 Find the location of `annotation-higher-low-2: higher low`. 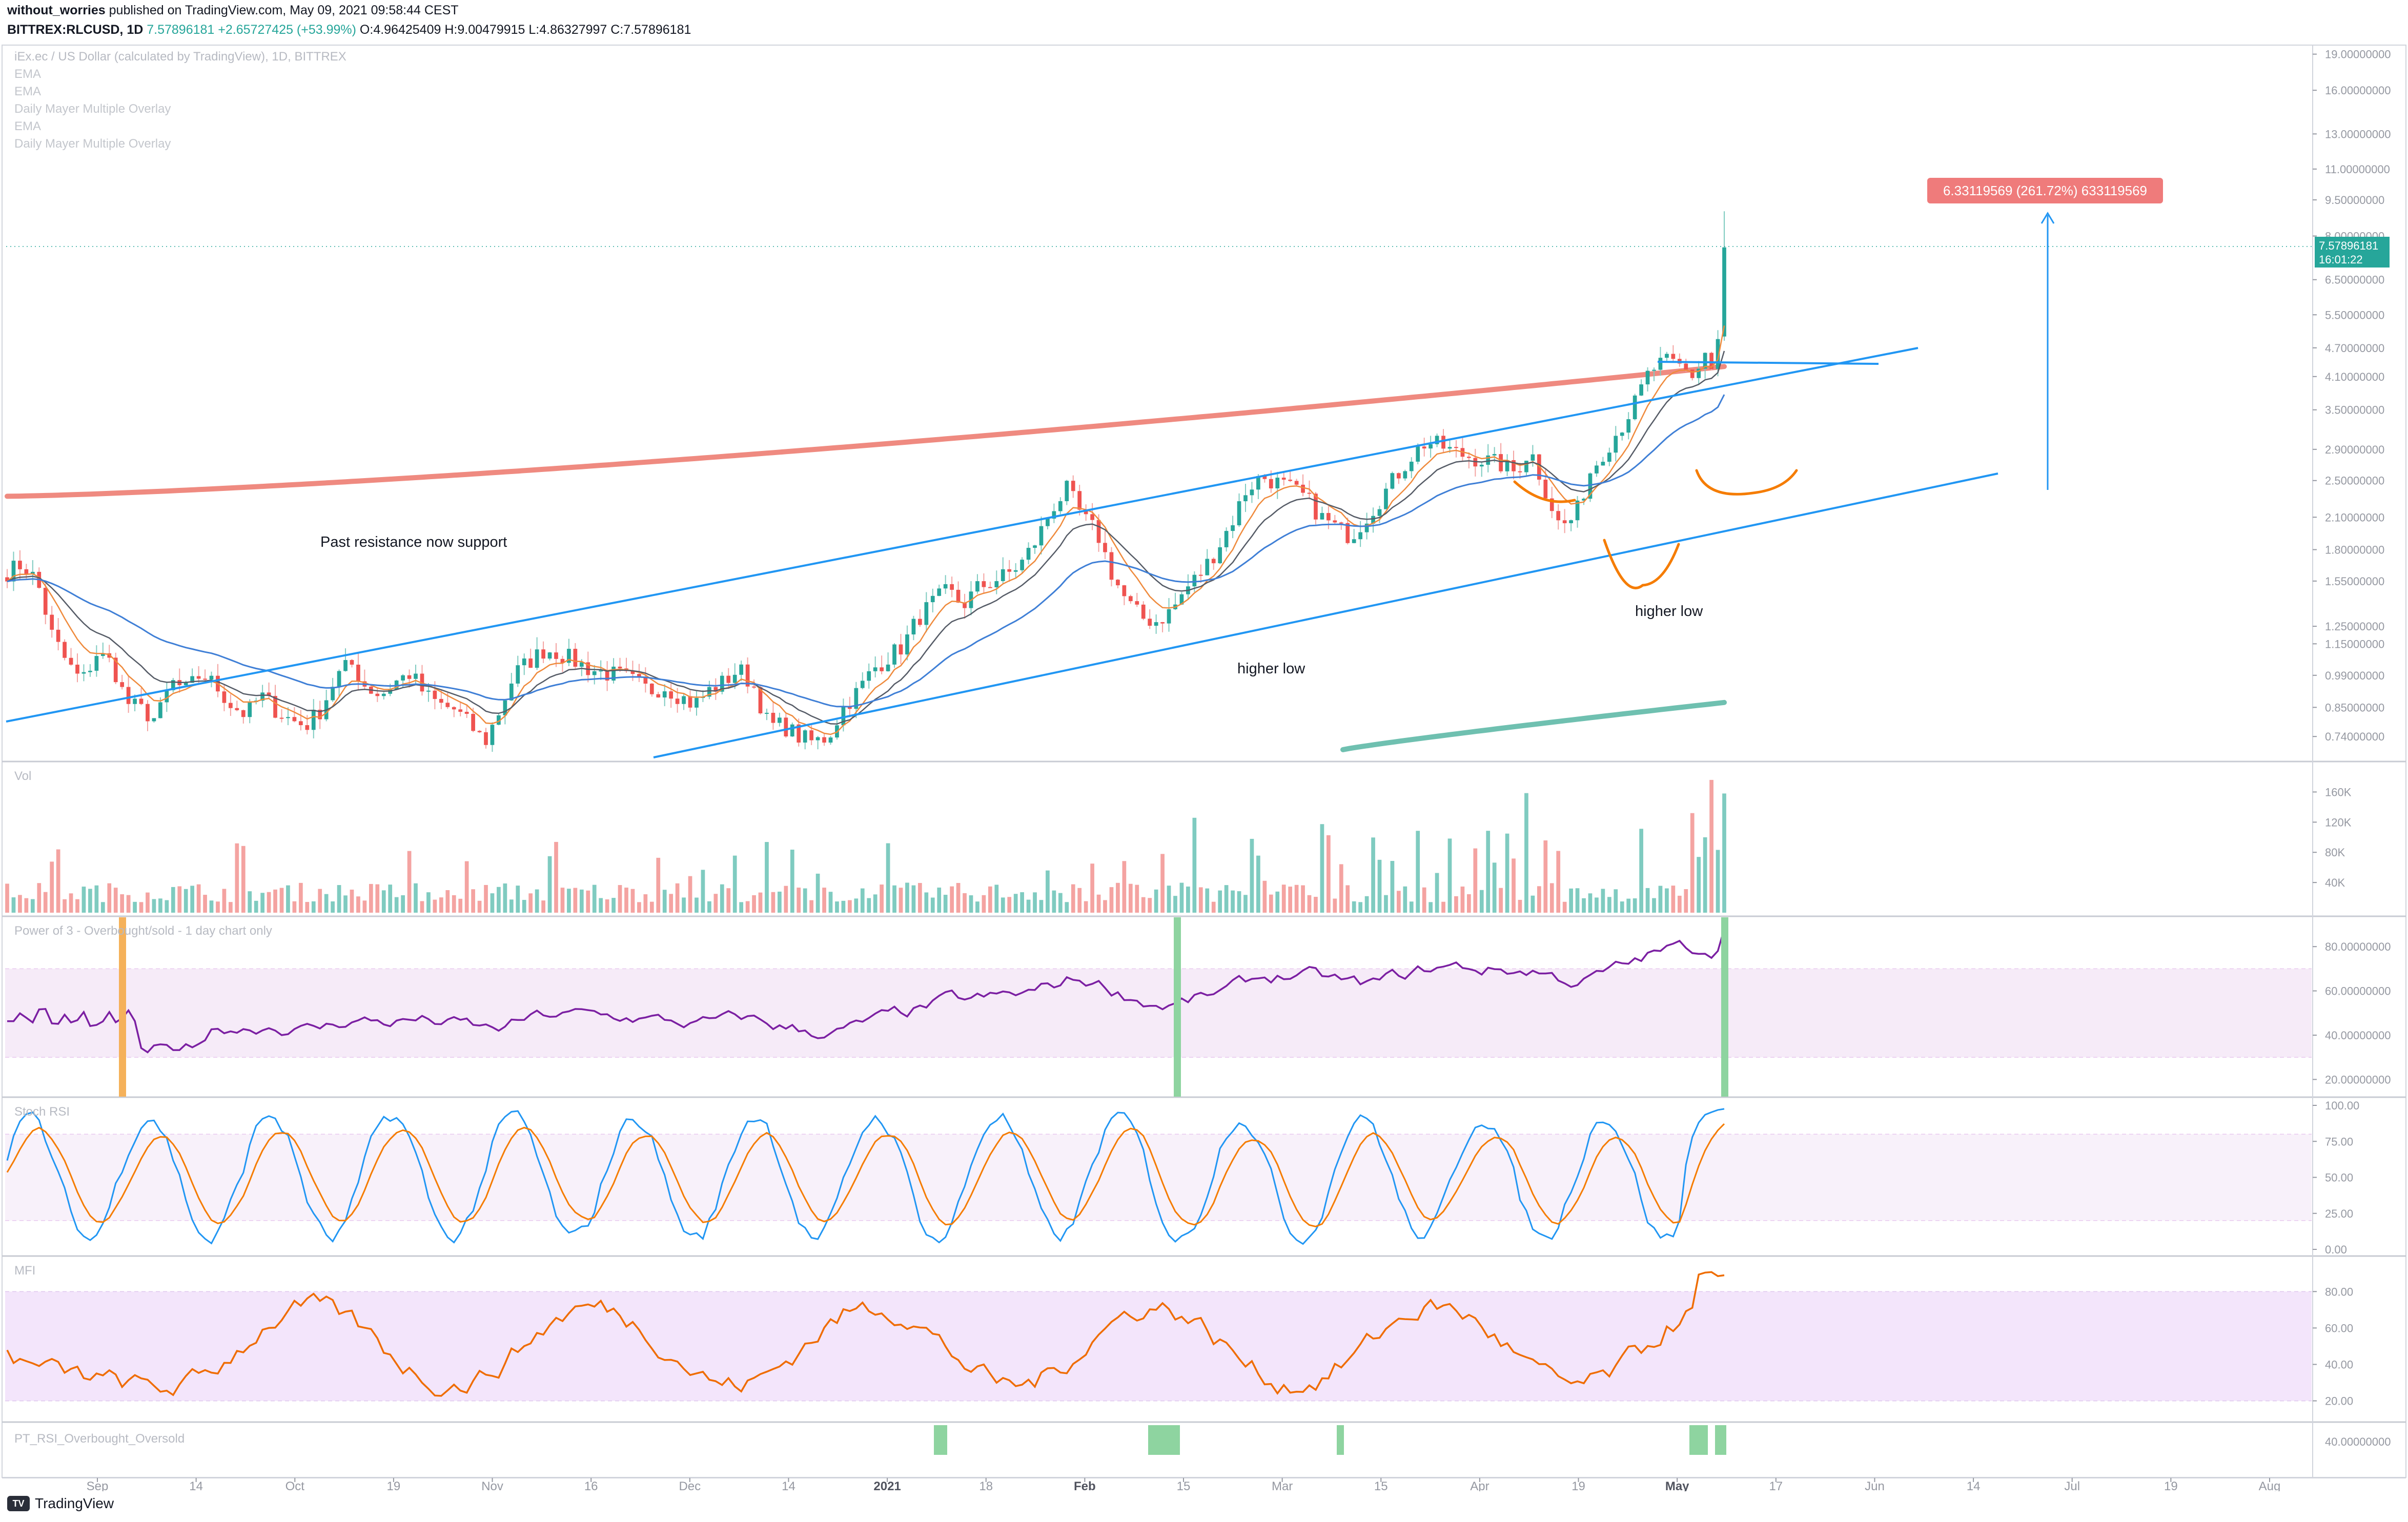

annotation-higher-low-2: higher low is located at coordinates (1669, 612).